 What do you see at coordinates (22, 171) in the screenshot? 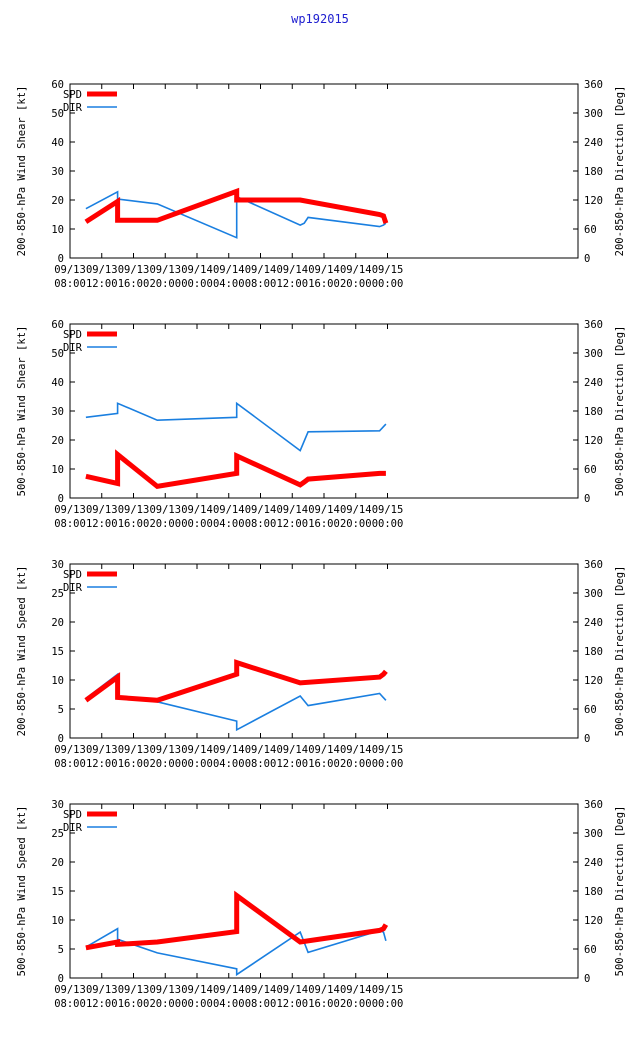
I see `y-axis-label: 200-850-hPa Wind Shear [kt]` at bounding box center [22, 171].